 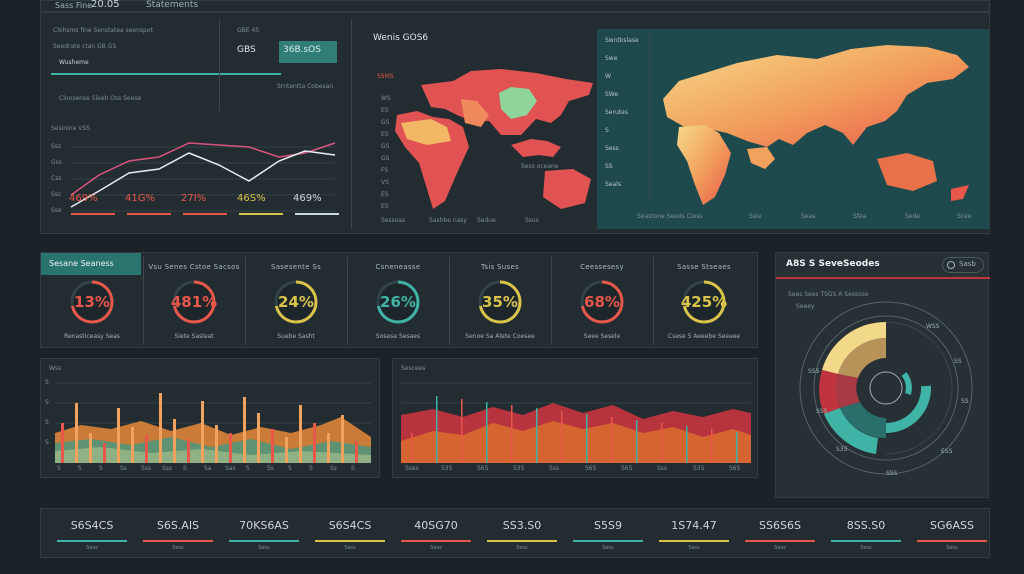 What do you see at coordinates (105, 5) in the screenshot?
I see `header-value: 20.05` at bounding box center [105, 5].